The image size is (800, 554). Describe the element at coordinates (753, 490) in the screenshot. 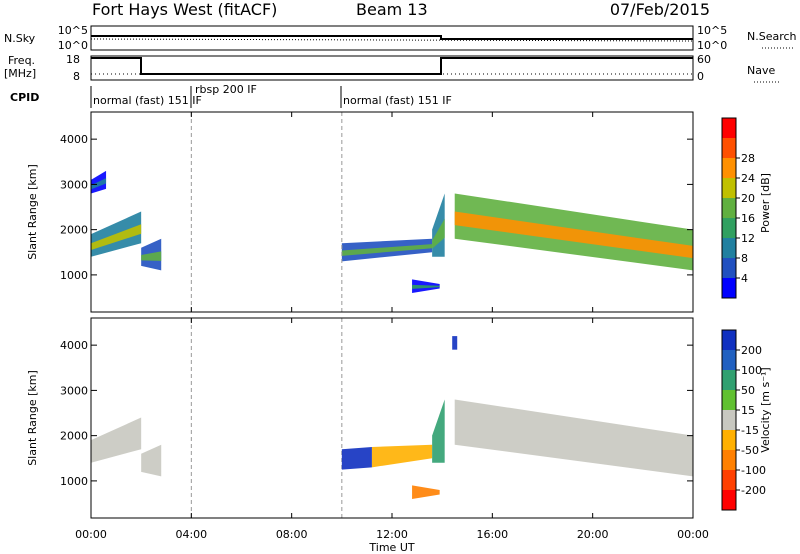

I see `velocity-cbar-tick-label-7: -200` at that location.